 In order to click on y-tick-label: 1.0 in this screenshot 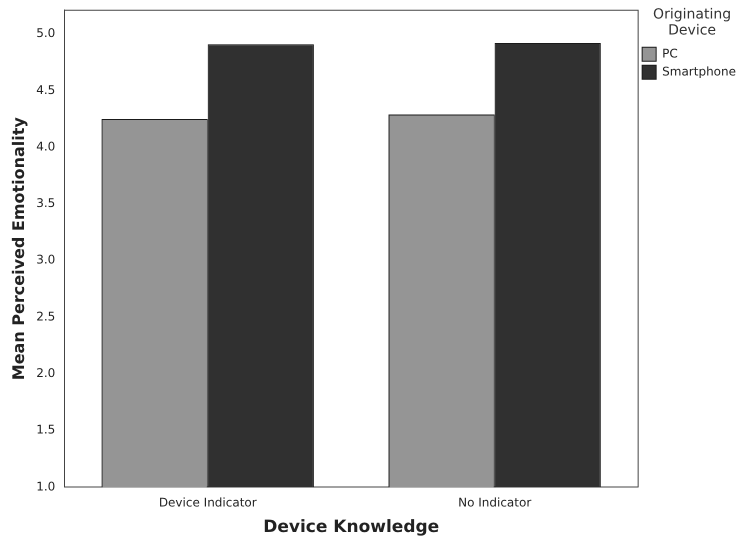, I will do `click(46, 486)`.